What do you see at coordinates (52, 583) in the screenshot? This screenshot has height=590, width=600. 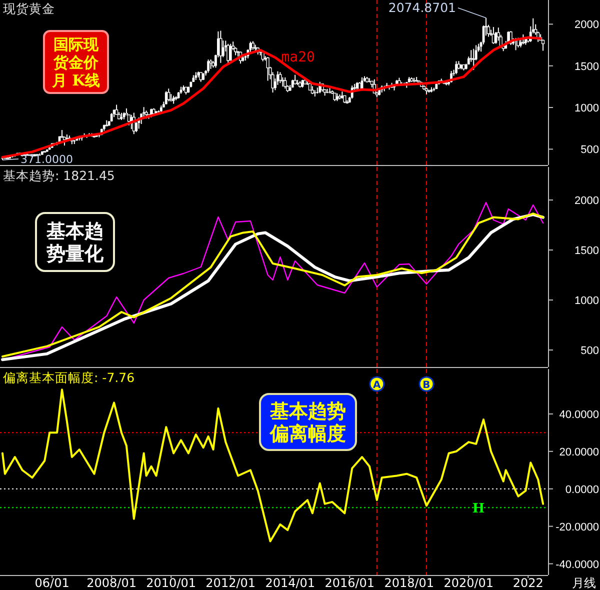 I see `x-tick-label: 06/01` at bounding box center [52, 583].